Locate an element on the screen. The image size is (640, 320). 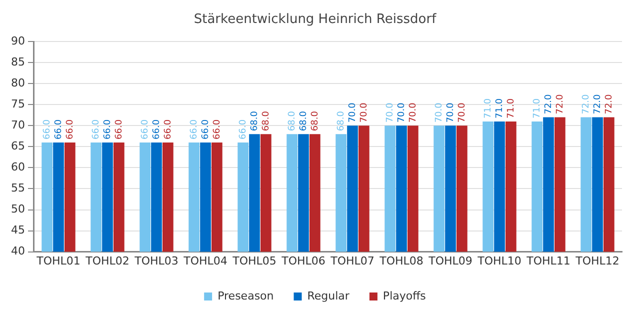
x-tick-label: TOHL11 is located at coordinates (548, 261).